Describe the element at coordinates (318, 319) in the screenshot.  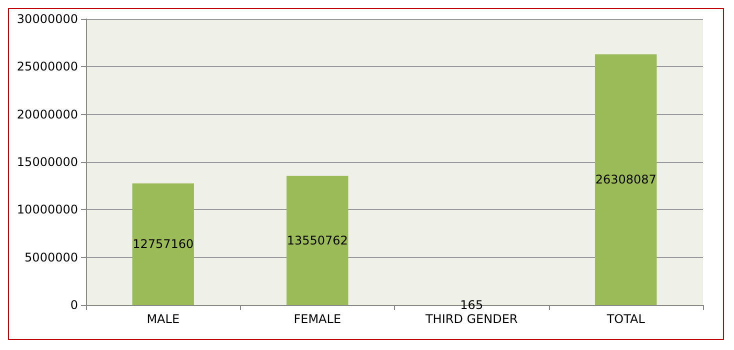
I see `x-tick-label: FEMALE` at that location.